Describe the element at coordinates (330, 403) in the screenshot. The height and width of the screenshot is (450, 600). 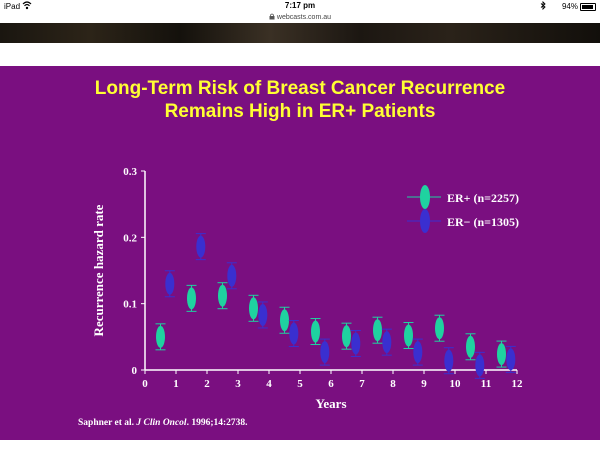
I see `x-axis-label: Years` at that location.